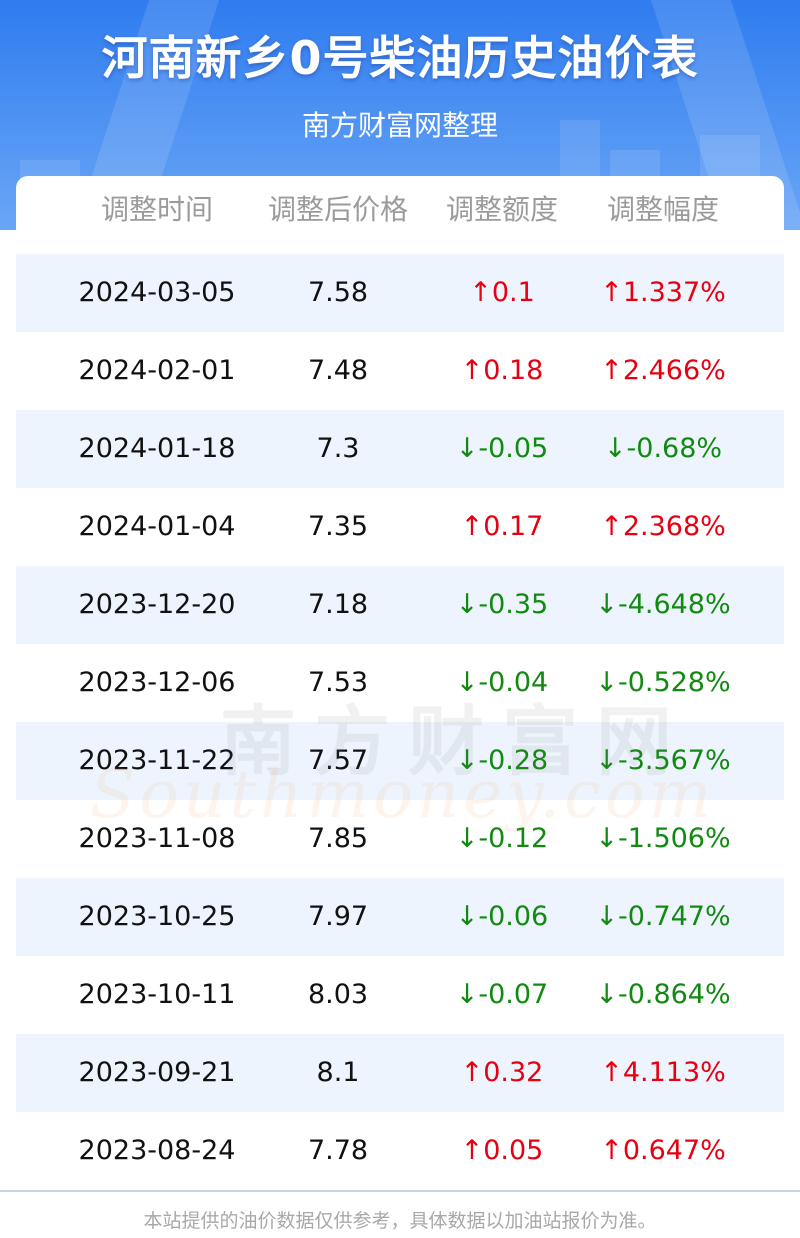 The width and height of the screenshot is (800, 1238). Describe the element at coordinates (400, 839) in the screenshot. I see `table-row: 2023-11-08 7.85 ↓-0.12 ↓-1.506%` at that location.